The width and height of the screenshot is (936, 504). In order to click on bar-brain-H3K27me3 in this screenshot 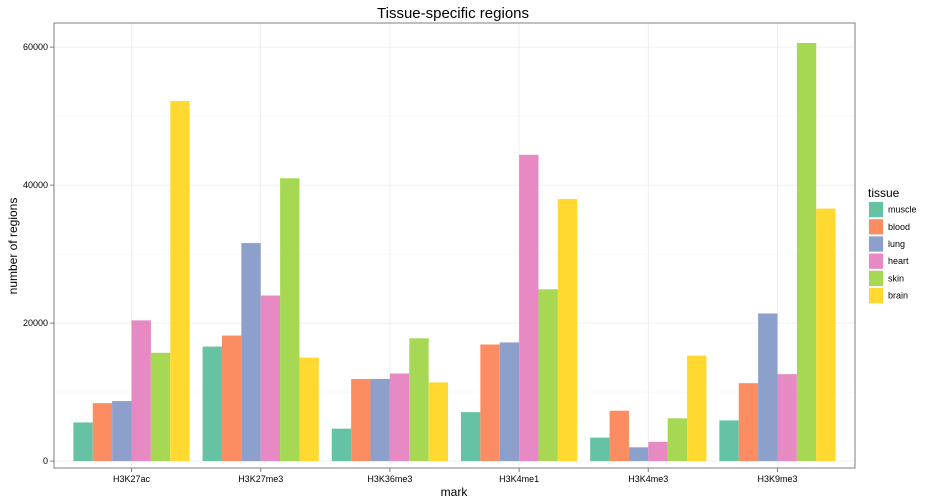, I will do `click(309, 409)`.